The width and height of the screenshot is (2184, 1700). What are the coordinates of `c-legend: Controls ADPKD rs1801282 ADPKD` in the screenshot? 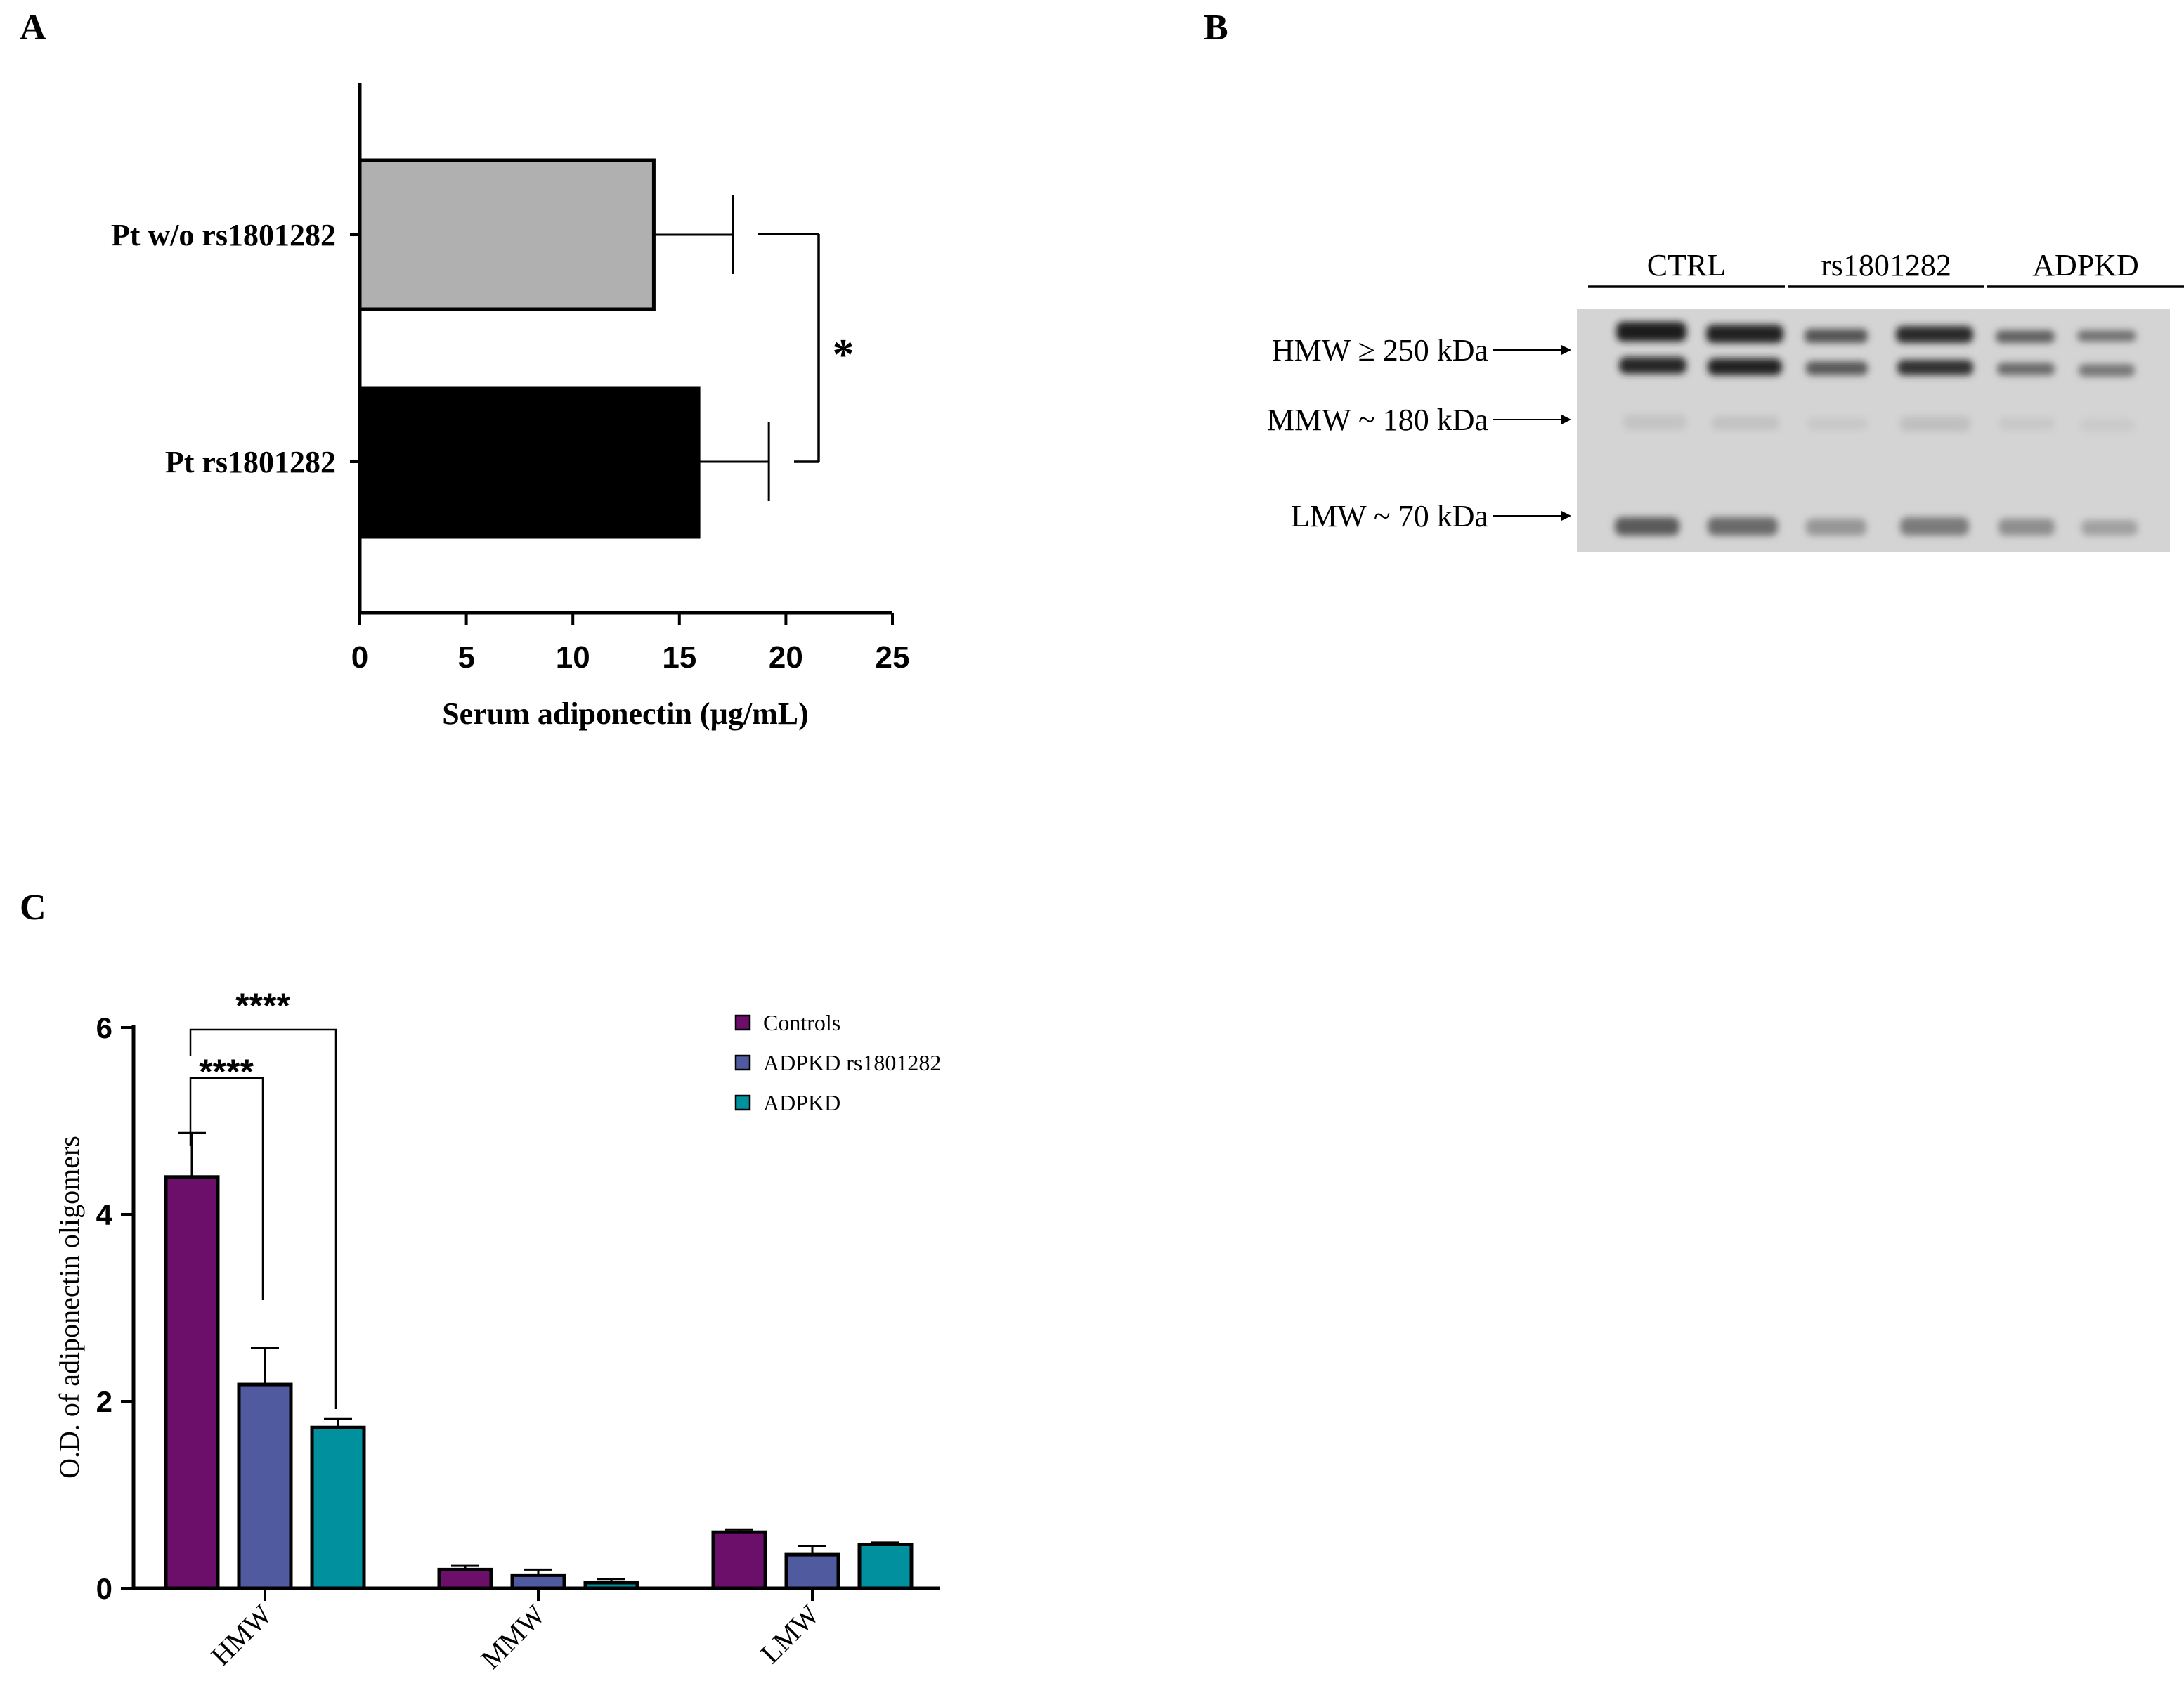 It's located at (838, 1062).